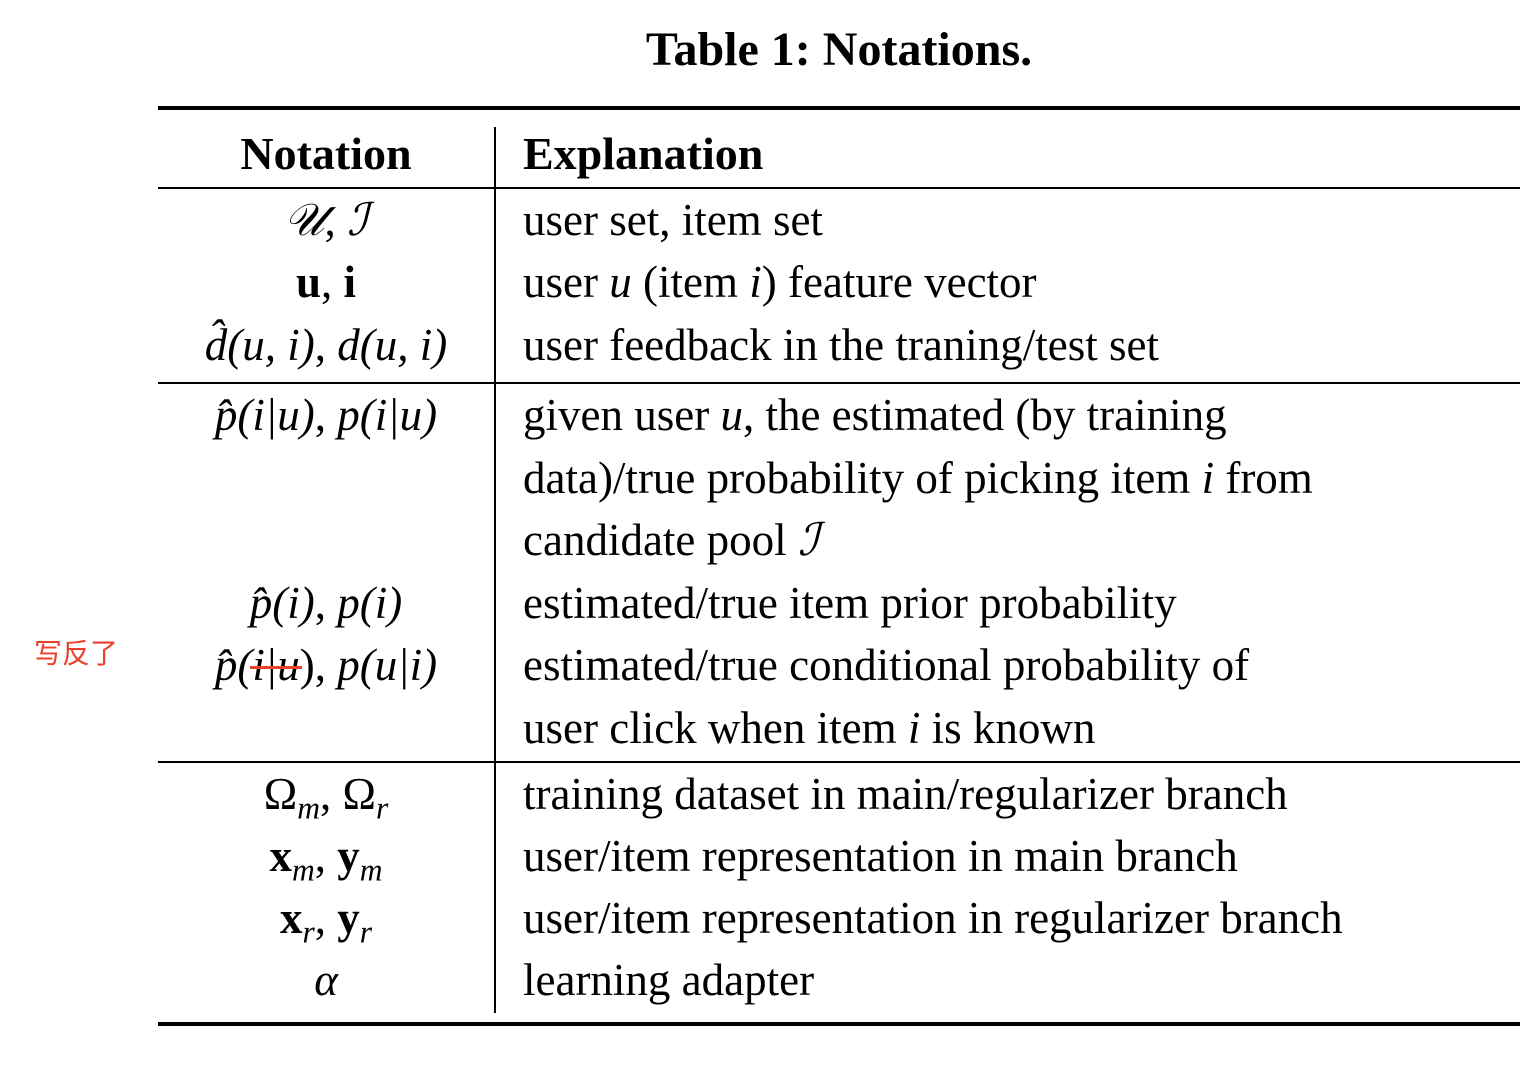 Image resolution: width=1536 pixels, height=1066 pixels. Describe the element at coordinates (326, 282) in the screenshot. I see `notation-cell: u, i` at that location.